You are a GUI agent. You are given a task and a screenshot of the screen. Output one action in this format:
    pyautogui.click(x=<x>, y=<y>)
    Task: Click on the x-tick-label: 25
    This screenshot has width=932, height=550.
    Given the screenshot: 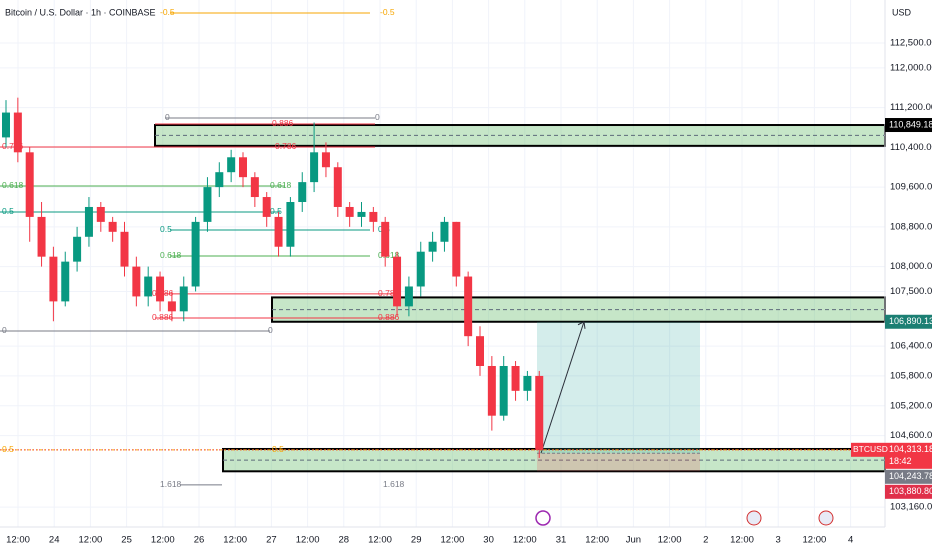 What is the action you would take?
    pyautogui.click(x=126, y=540)
    